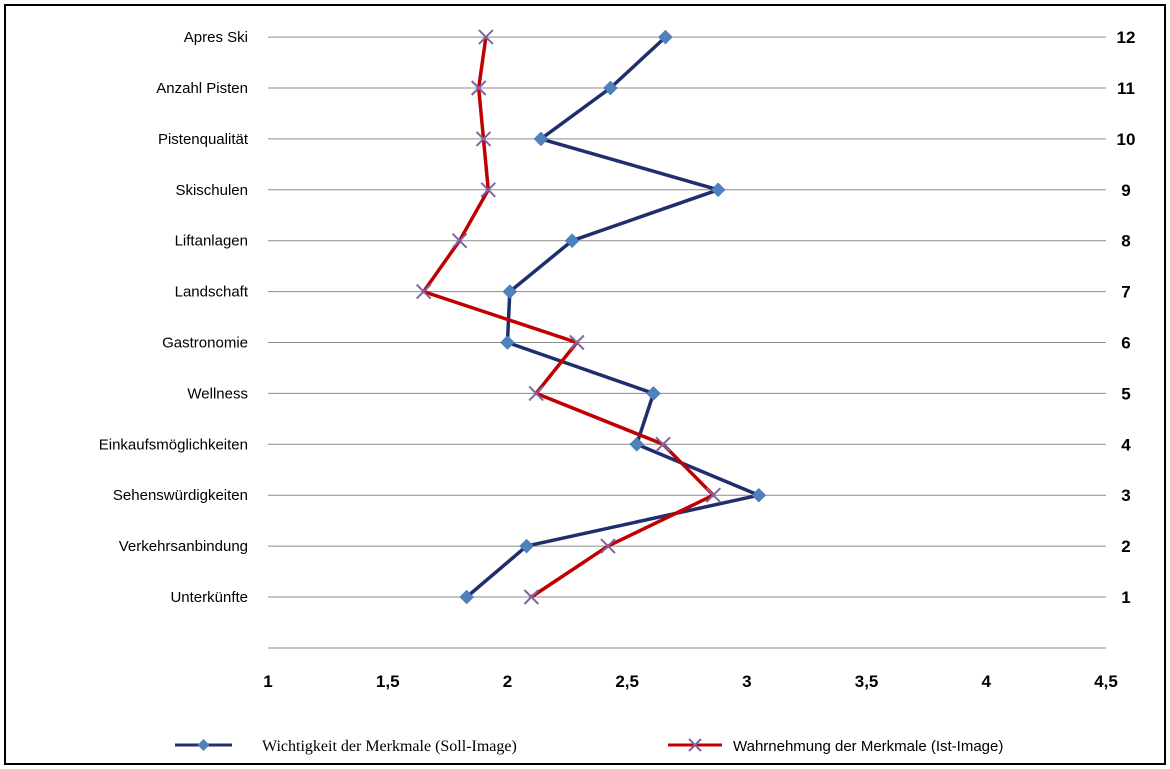 The width and height of the screenshot is (1170, 769). What do you see at coordinates (690, 681) in the screenshot?
I see `x-axis-ticks: 1 1,5 2 2,5 3 3,5 4 4,5` at bounding box center [690, 681].